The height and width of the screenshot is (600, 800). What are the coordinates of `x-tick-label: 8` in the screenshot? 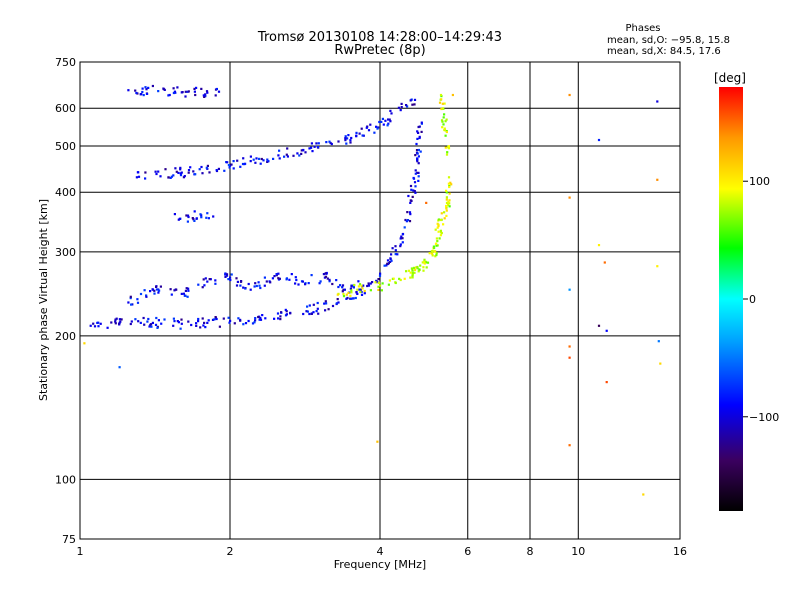 It's located at (530, 551).